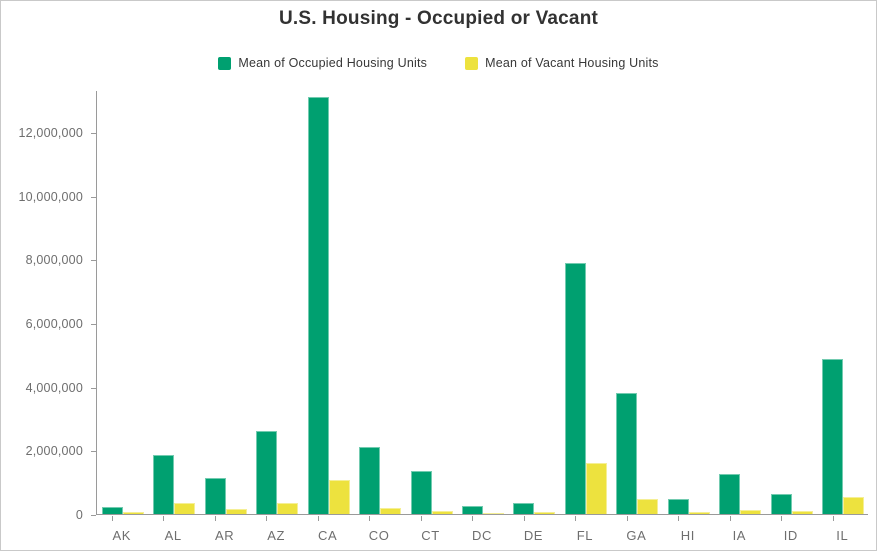 This screenshot has width=877, height=551. Describe the element at coordinates (842, 535) in the screenshot. I see `x-axis-label-IL: IL` at that location.